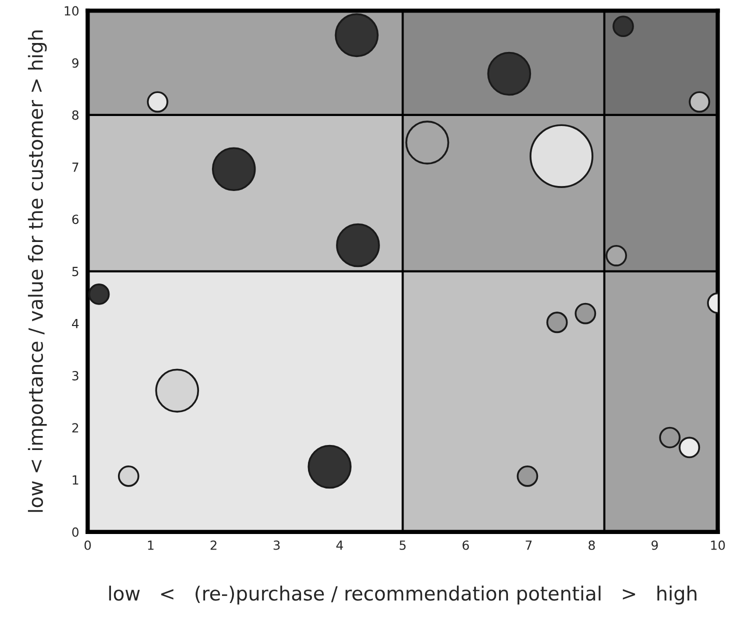  I want to click on x-tick-label: 4, so click(339, 545).